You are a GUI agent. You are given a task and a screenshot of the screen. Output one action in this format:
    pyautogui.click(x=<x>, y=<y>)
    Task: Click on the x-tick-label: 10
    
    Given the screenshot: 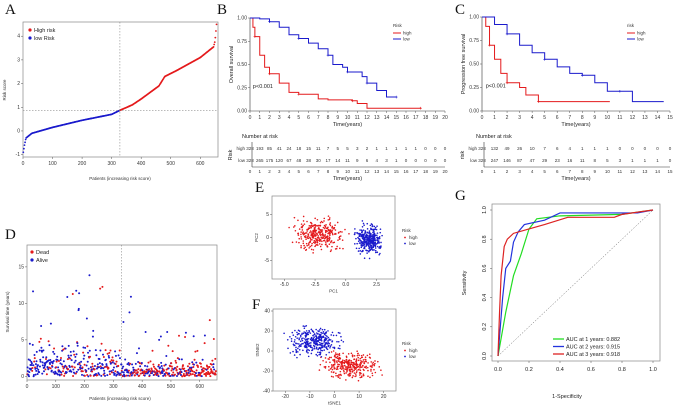 What is the action you would take?
    pyautogui.click(x=608, y=118)
    